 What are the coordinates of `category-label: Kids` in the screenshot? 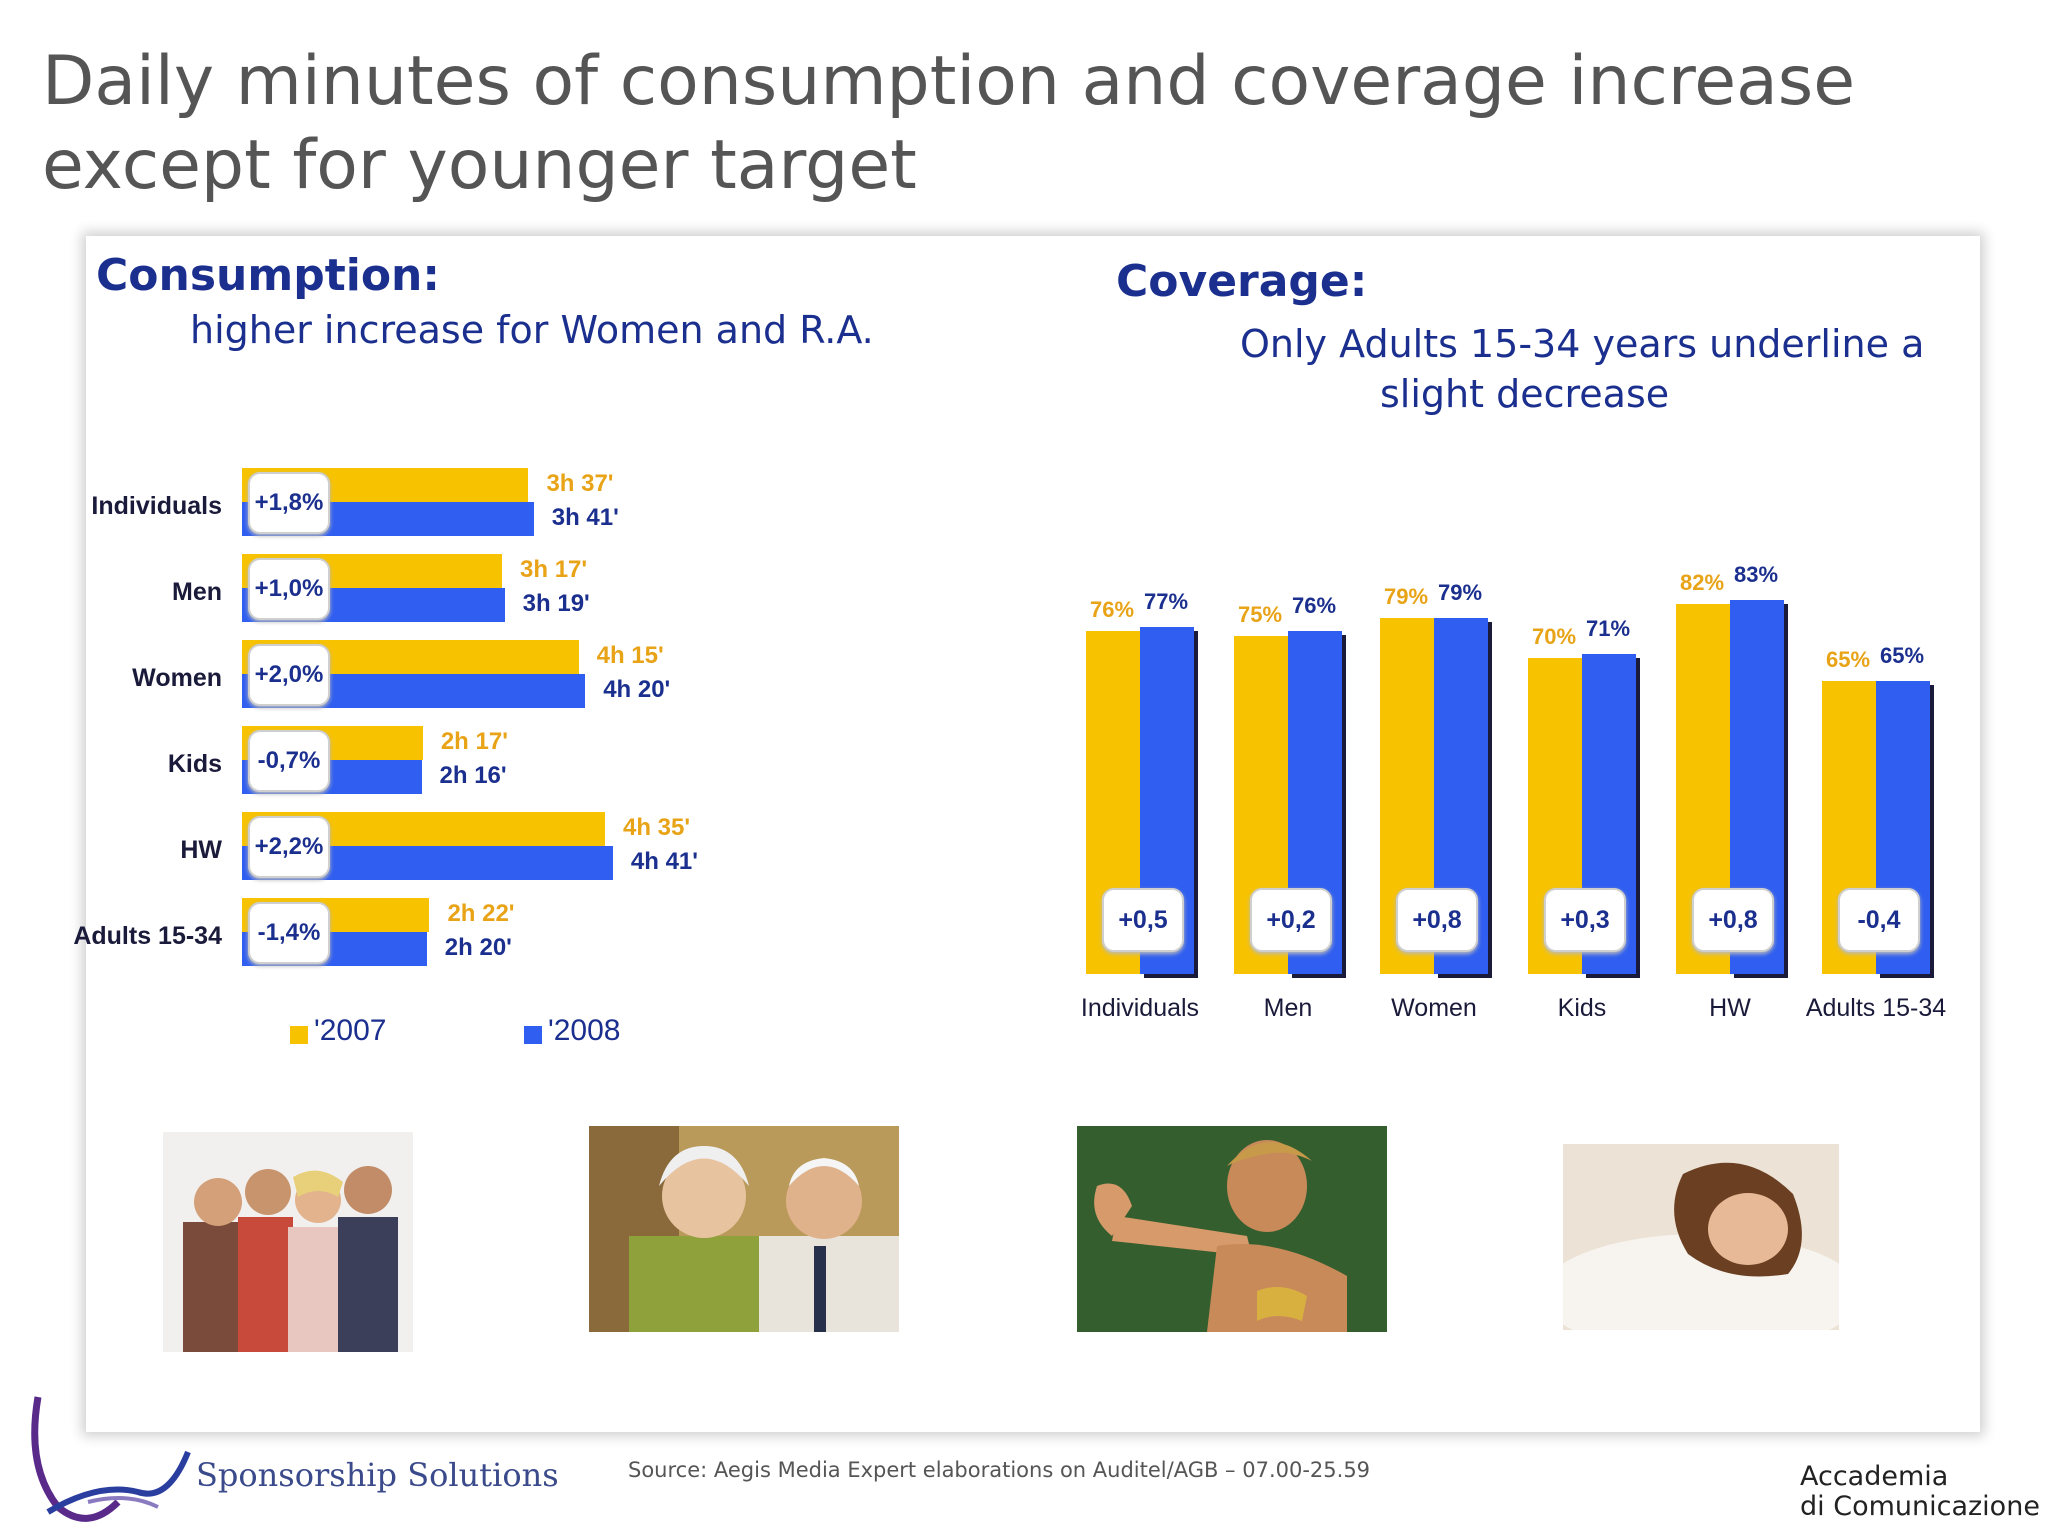 It's located at (194, 764).